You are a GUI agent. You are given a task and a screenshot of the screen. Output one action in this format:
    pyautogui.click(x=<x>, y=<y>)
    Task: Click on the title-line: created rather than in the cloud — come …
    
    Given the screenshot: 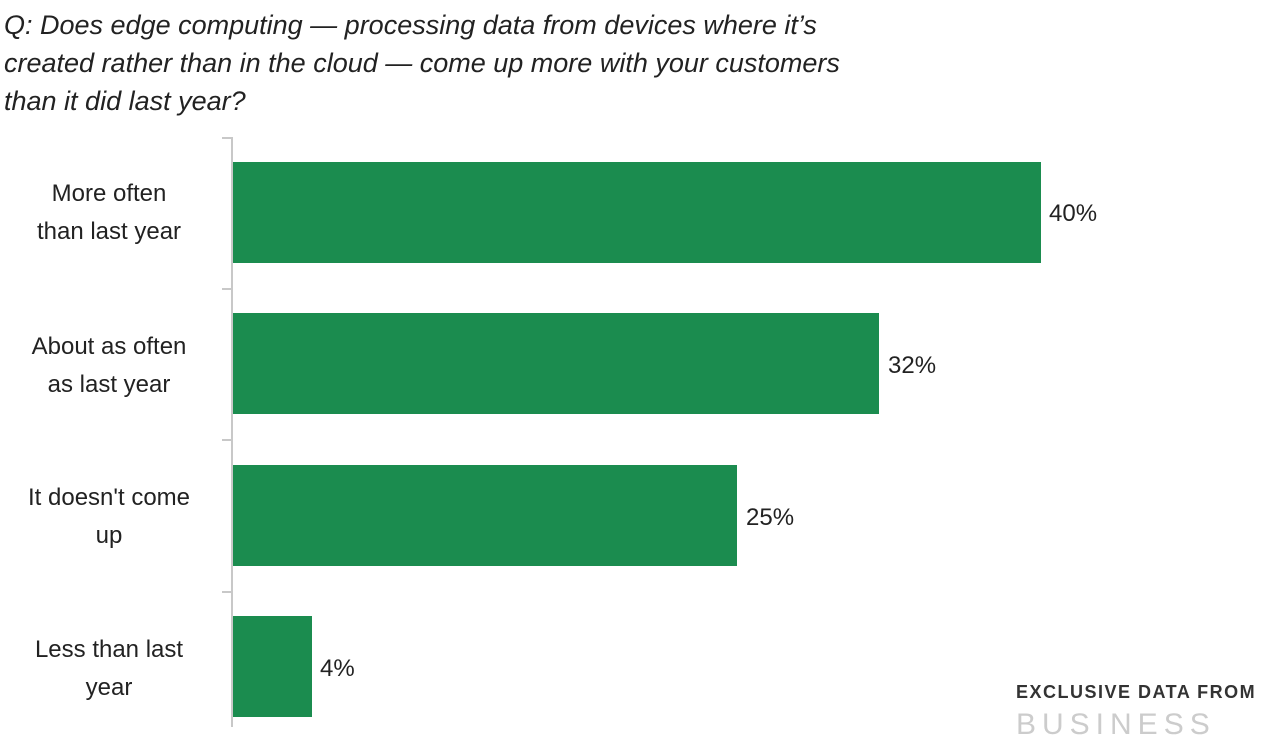 What is the action you would take?
    pyautogui.click(x=422, y=63)
    